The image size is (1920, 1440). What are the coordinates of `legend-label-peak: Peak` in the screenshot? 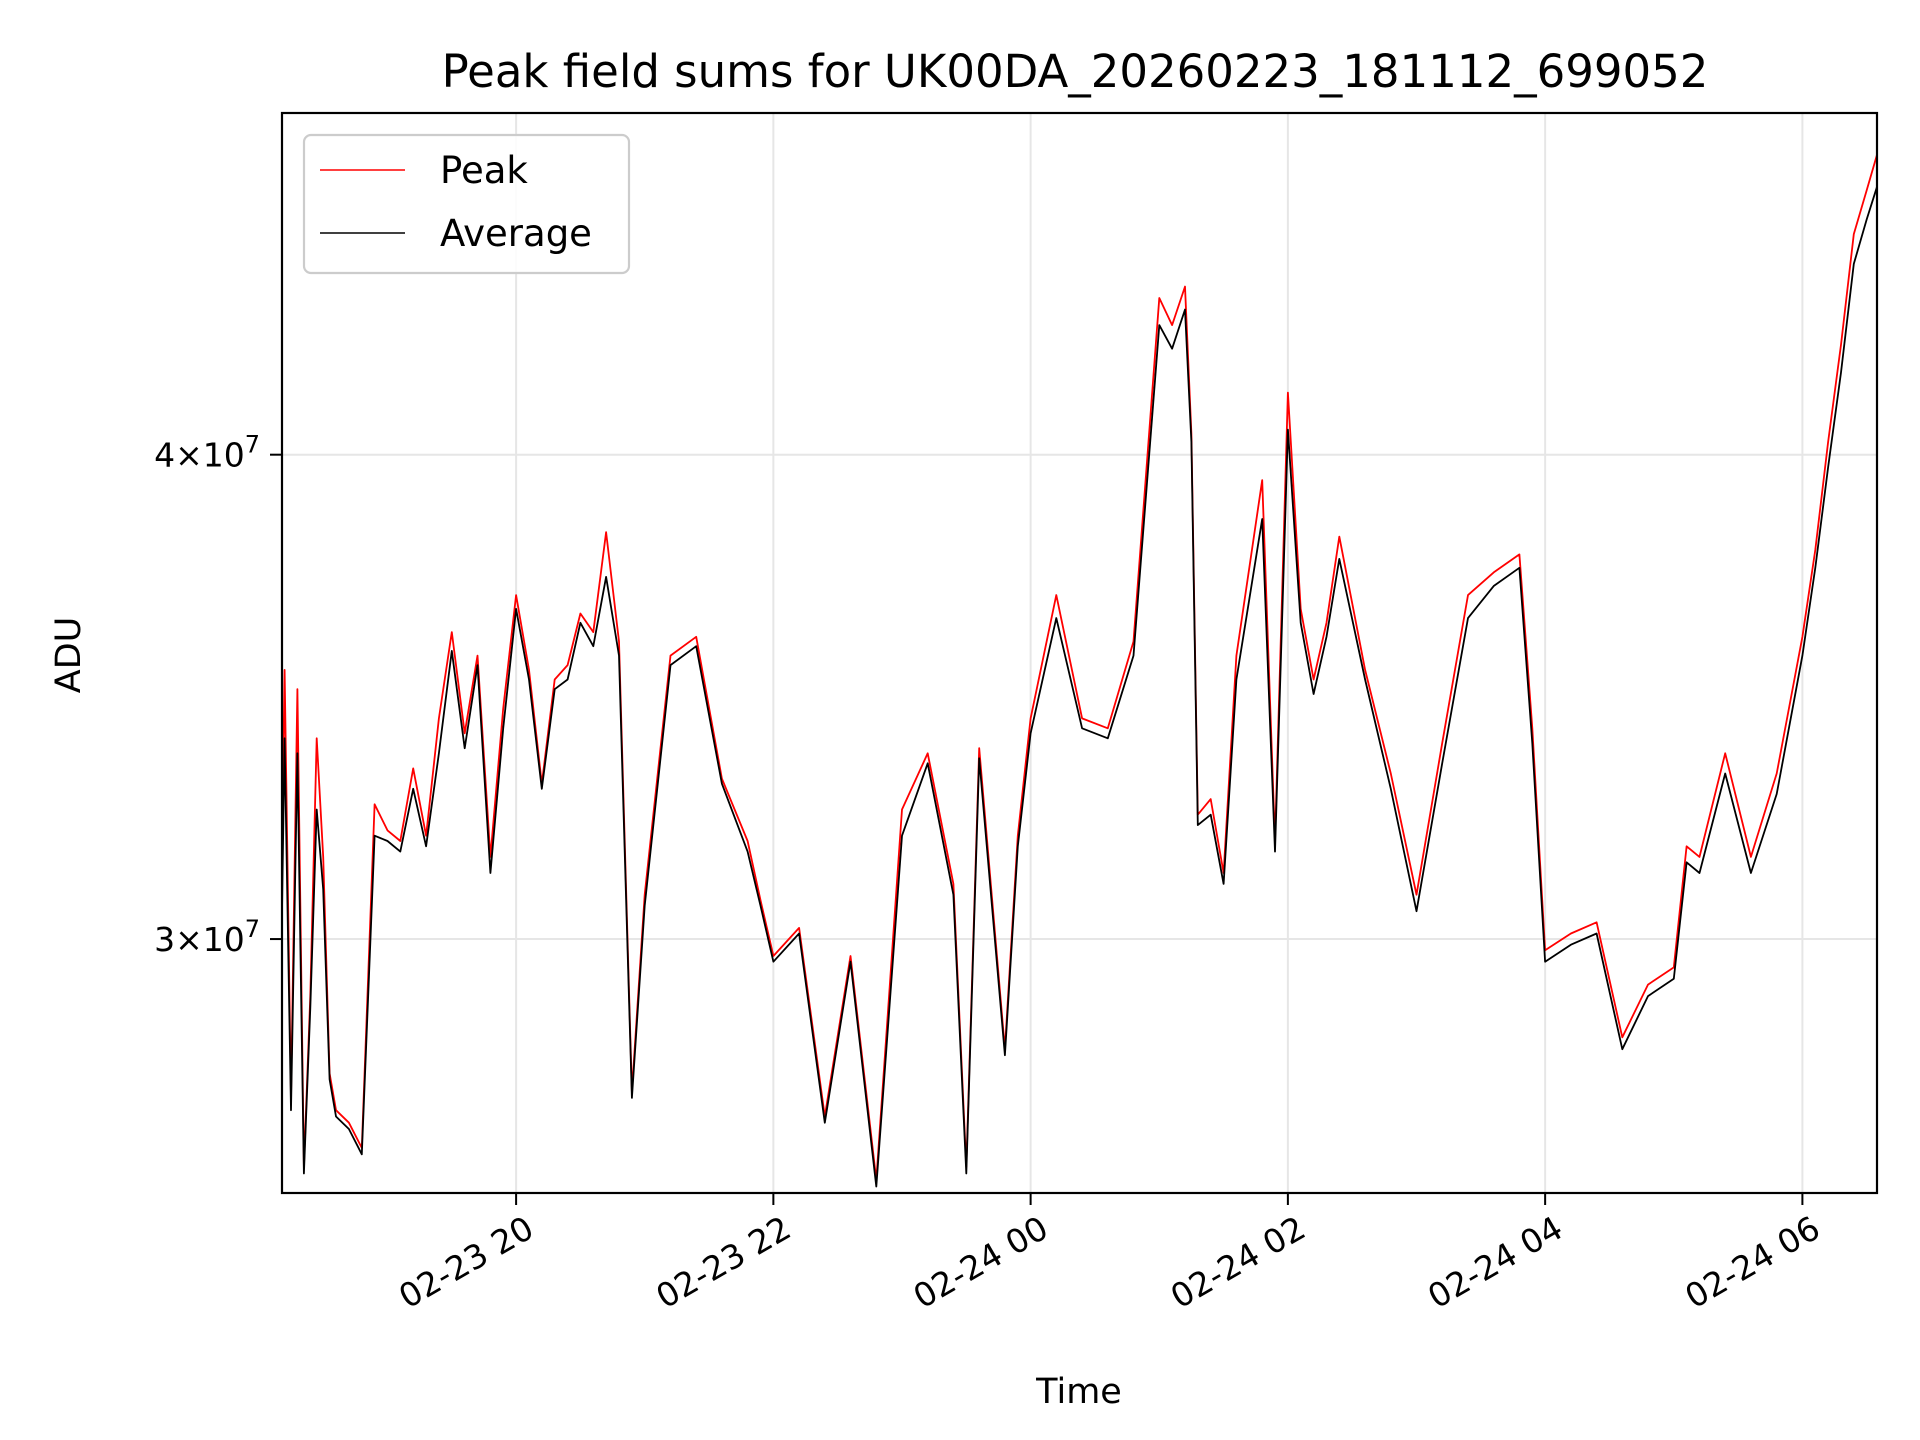 It's located at (484, 170).